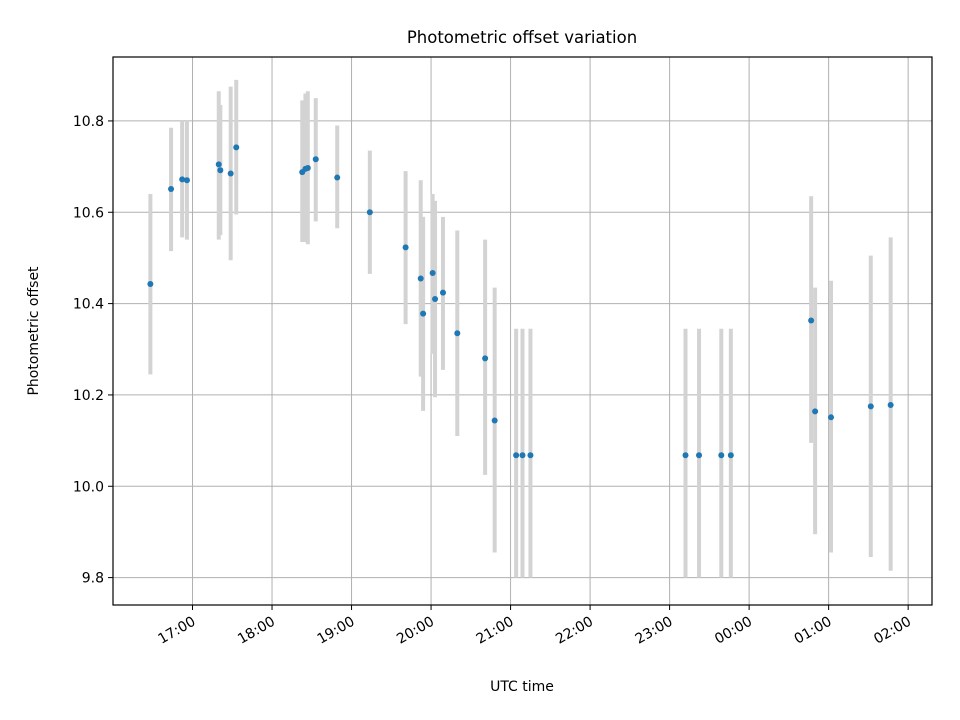 Image resolution: width=960 pixels, height=720 pixels. Describe the element at coordinates (88, 305) in the screenshot. I see `y-tick-label: 10.4` at that location.